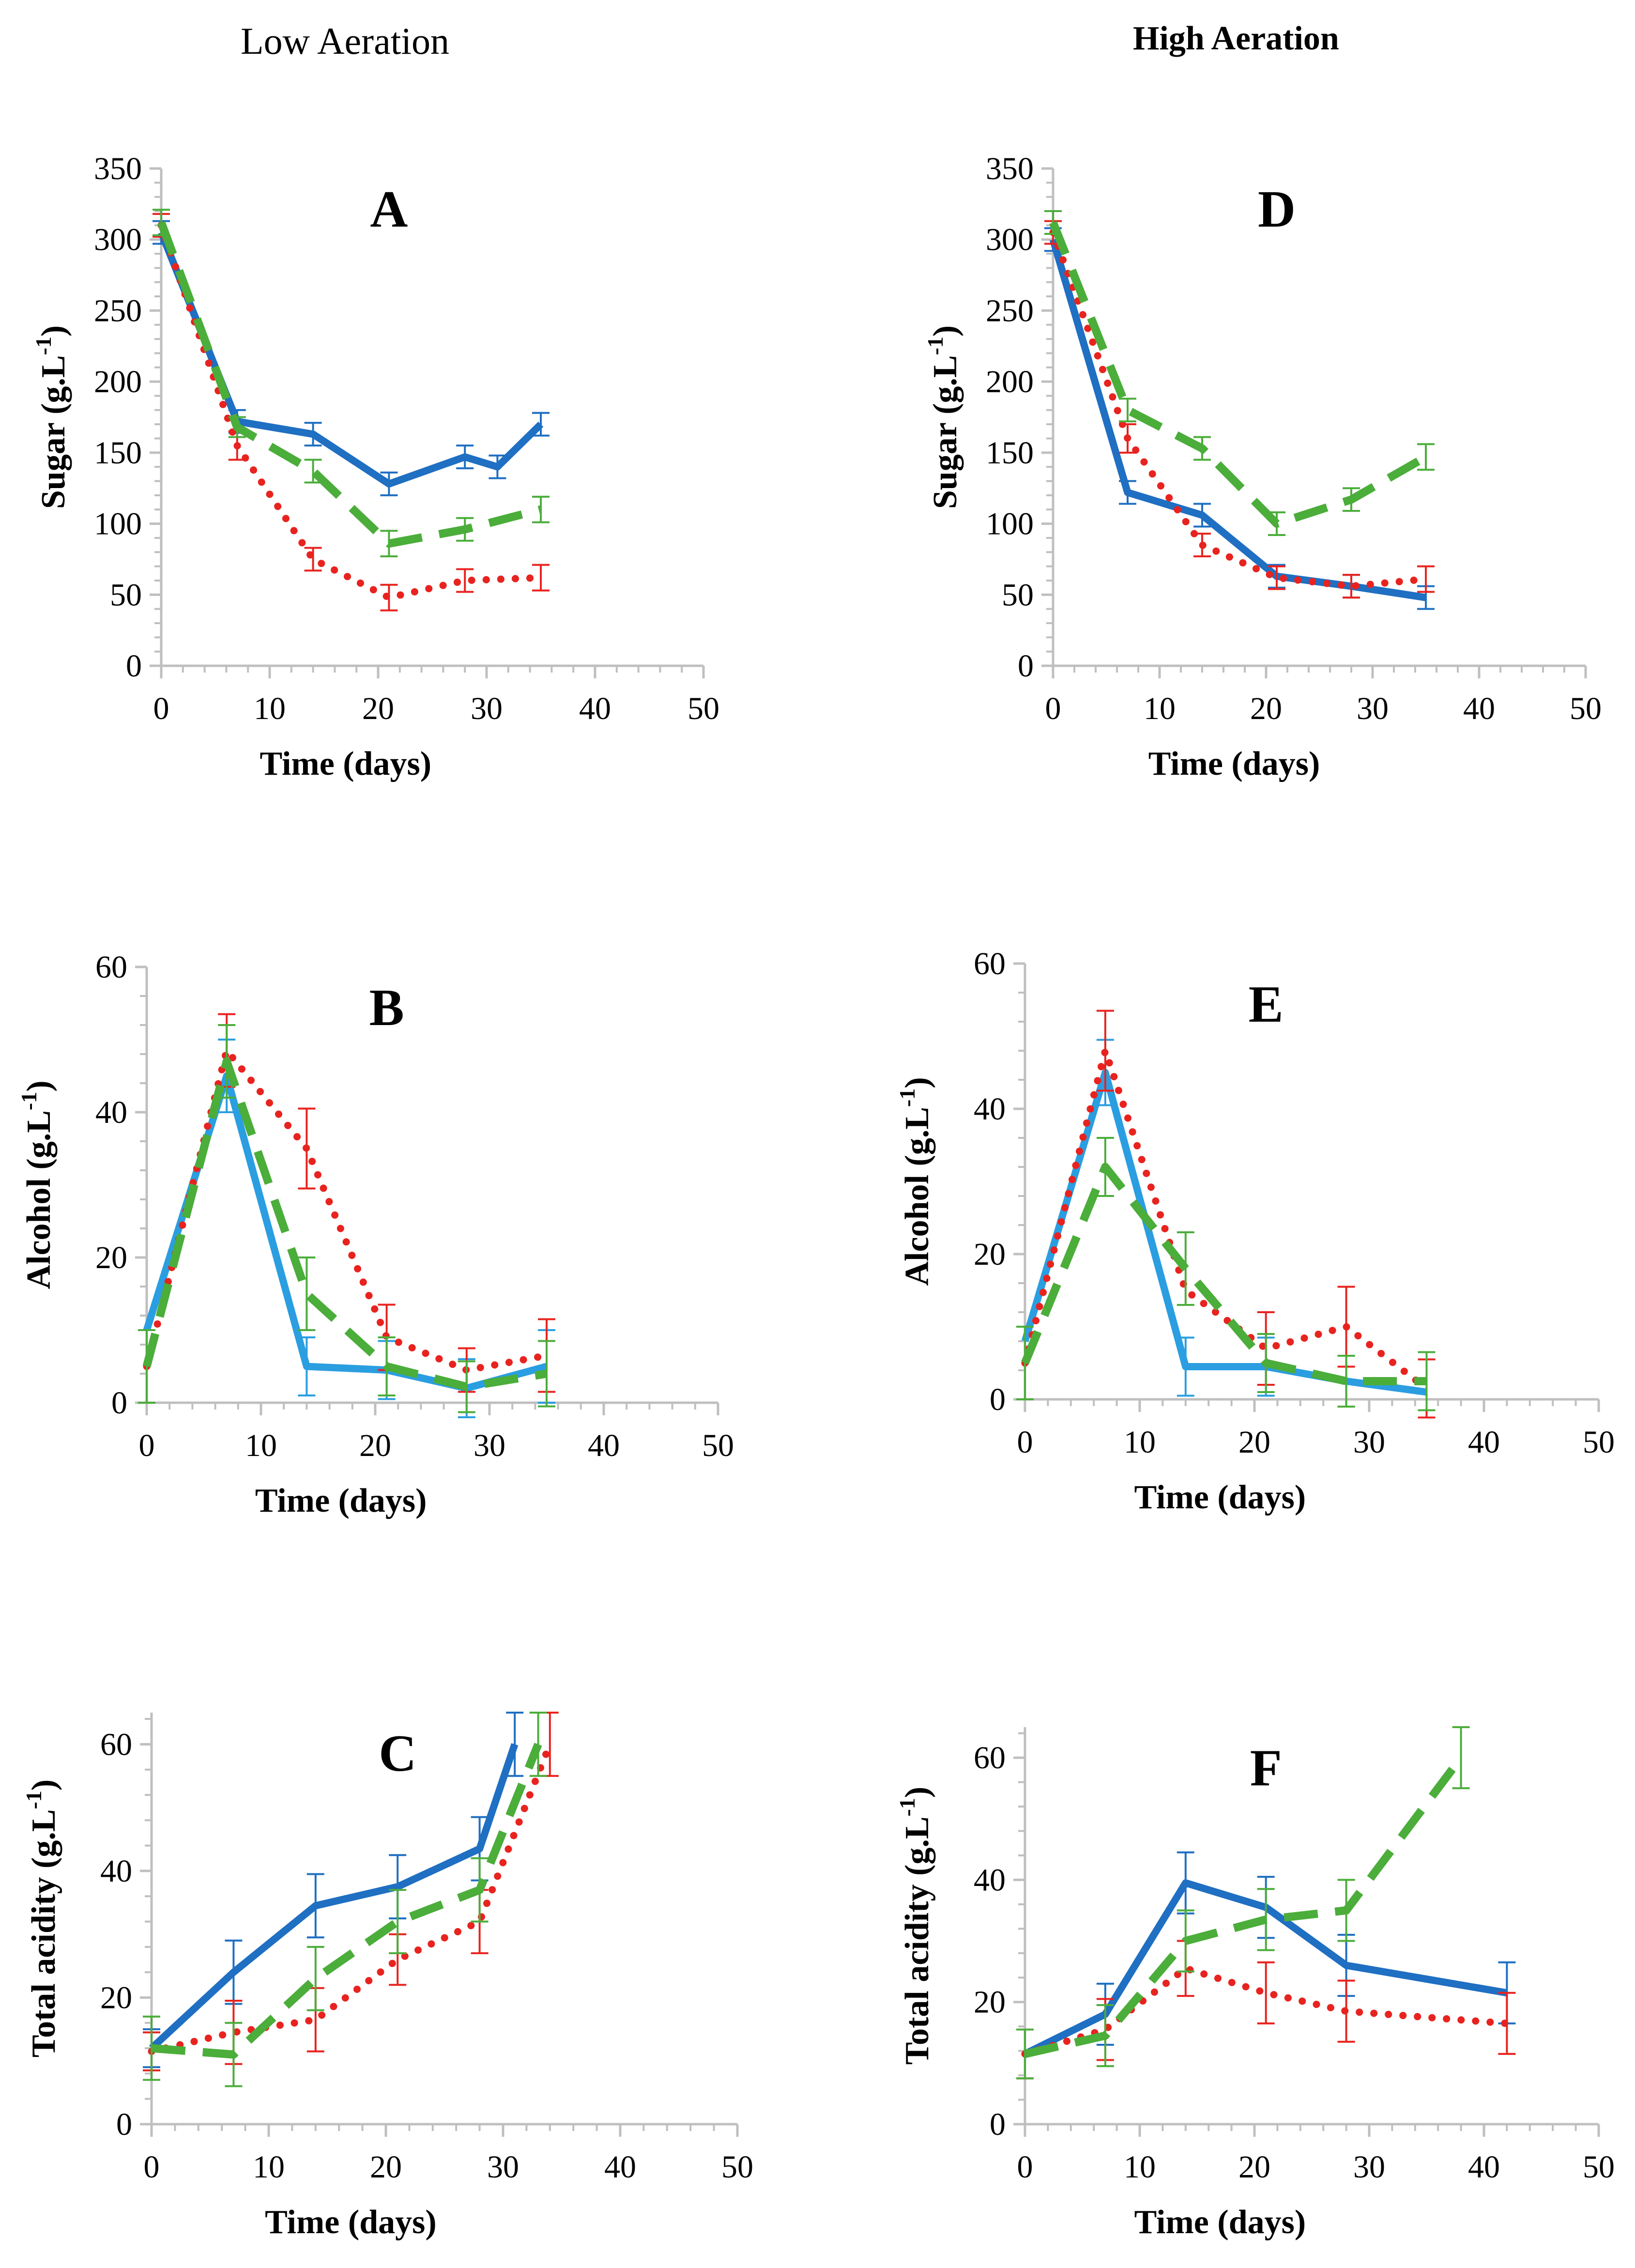  I want to click on y-axis-title: Total acidity (g.L-1), so click(41, 1918).